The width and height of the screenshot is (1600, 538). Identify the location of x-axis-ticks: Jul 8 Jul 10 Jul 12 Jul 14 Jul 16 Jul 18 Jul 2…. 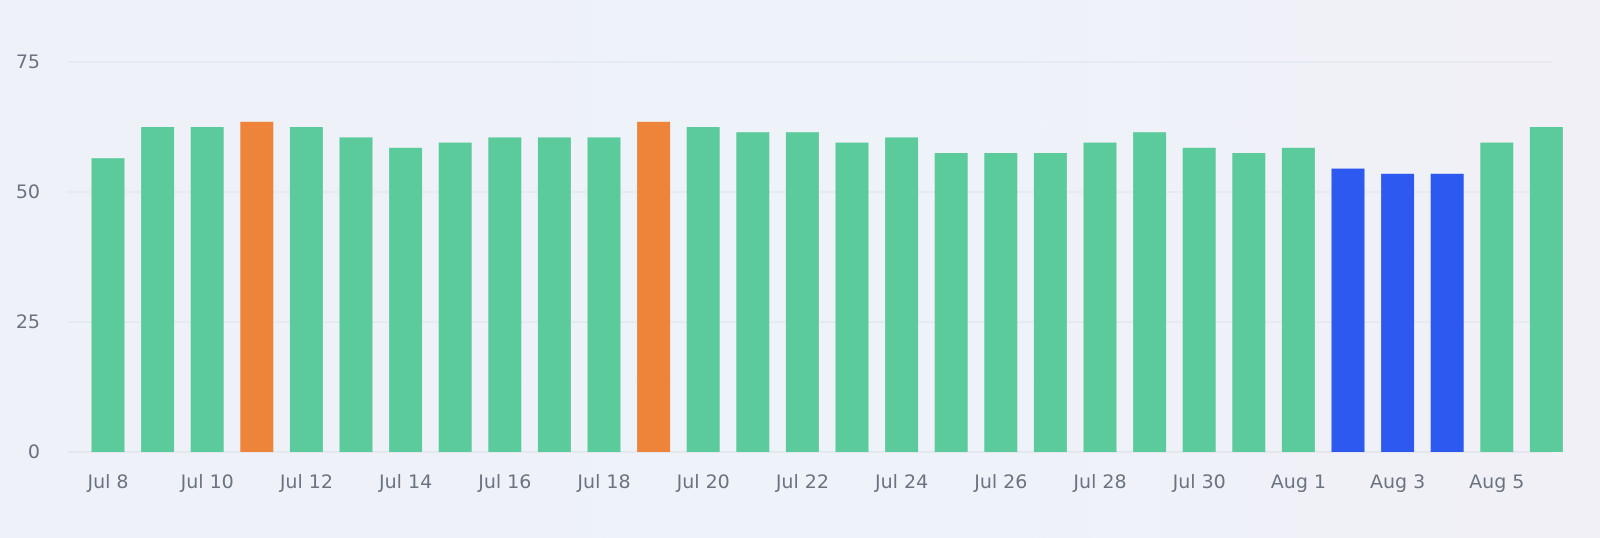
(805, 482).